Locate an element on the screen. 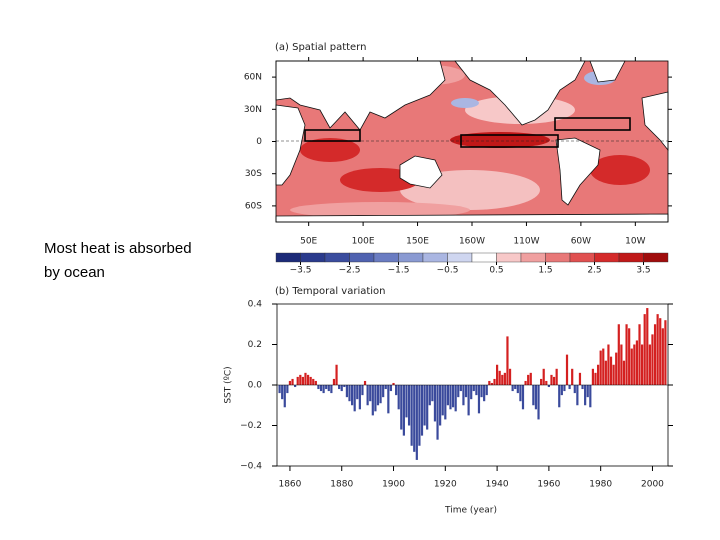  colorbar-label: 2.5 is located at coordinates (594, 271).